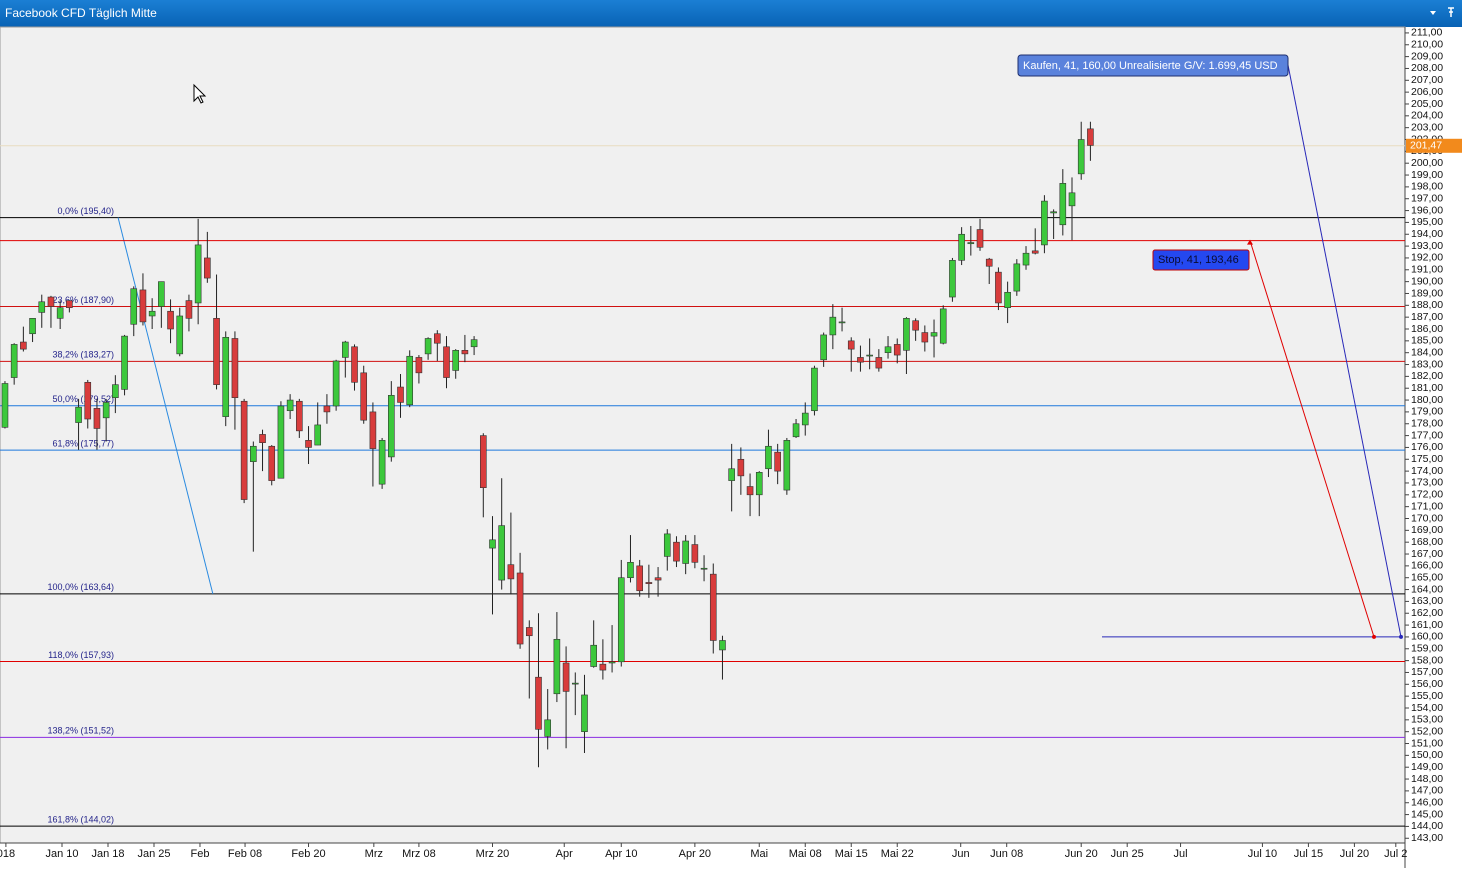 Image resolution: width=1462 pixels, height=873 pixels. Describe the element at coordinates (1427, 352) in the screenshot. I see `y-tick-label: 184,00` at that location.